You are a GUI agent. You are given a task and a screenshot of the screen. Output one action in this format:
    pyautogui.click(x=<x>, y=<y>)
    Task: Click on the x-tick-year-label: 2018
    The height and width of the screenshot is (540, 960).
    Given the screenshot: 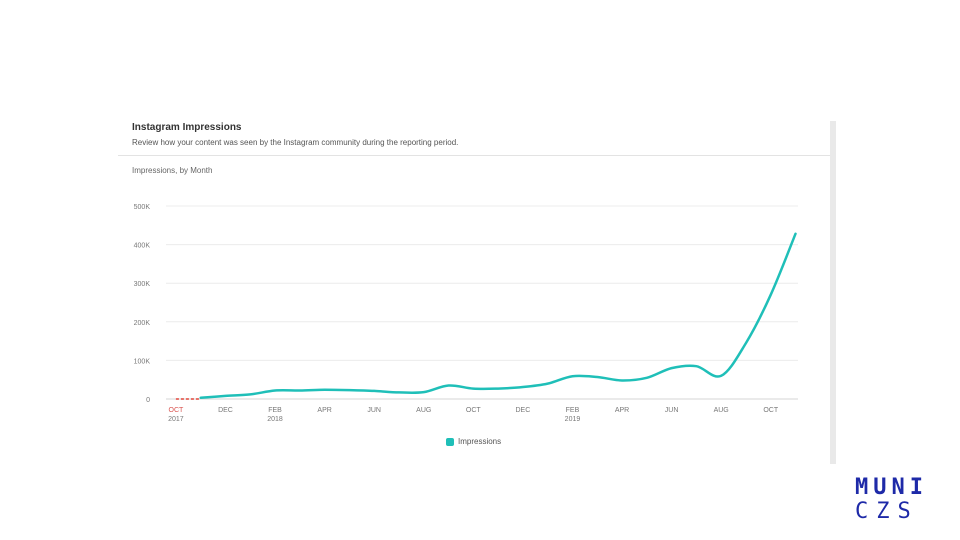 What is the action you would take?
    pyautogui.click(x=275, y=419)
    